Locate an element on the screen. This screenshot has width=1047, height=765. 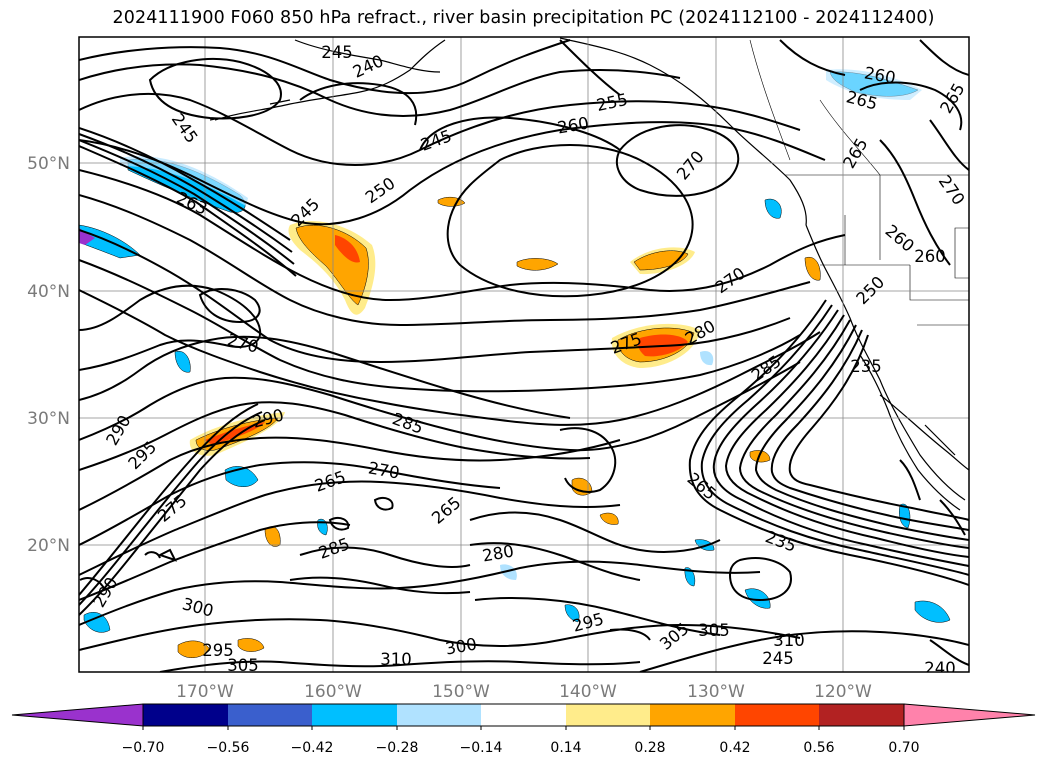
lon-tick-label: 160°W is located at coordinates (333, 692).